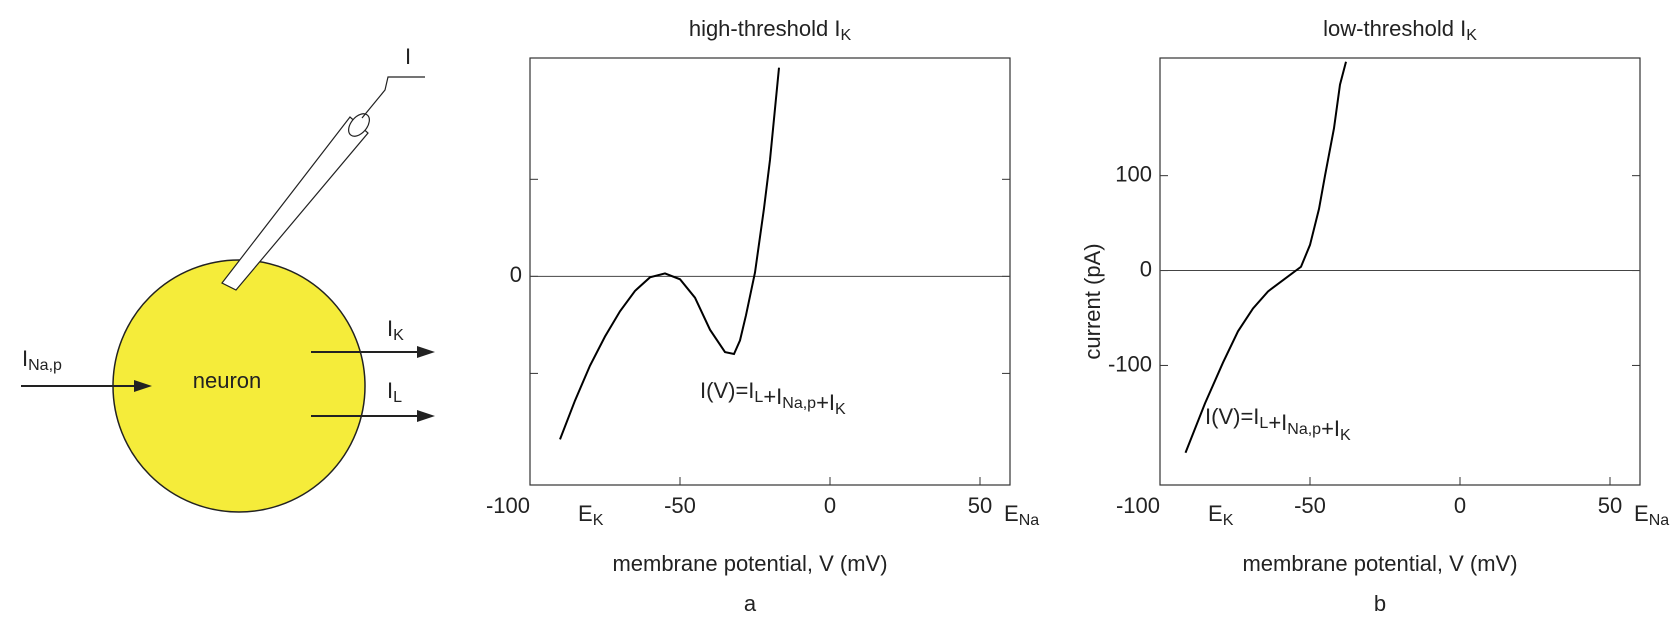 The width and height of the screenshot is (1671, 627). I want to click on panel-label: b, so click(1380, 603).